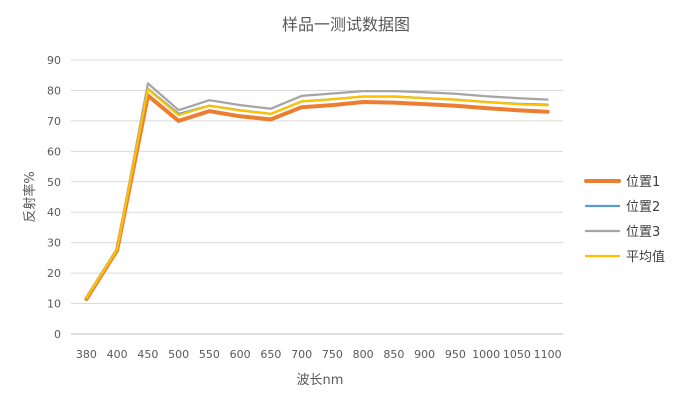  I want to click on legend-label: 位置1, so click(643, 182).